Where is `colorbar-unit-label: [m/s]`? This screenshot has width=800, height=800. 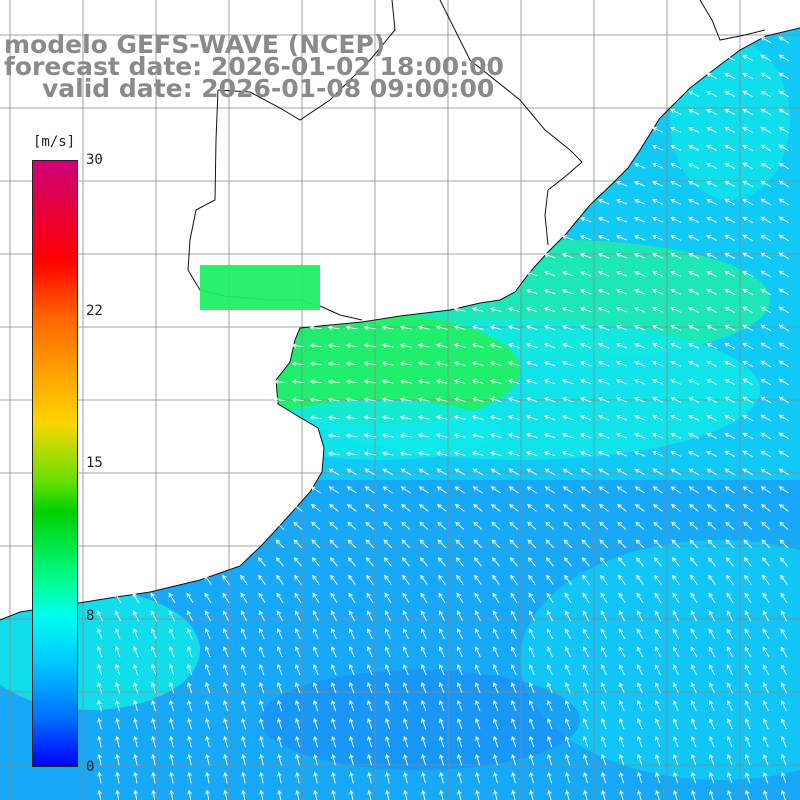
colorbar-unit-label: [m/s] is located at coordinates (54, 142).